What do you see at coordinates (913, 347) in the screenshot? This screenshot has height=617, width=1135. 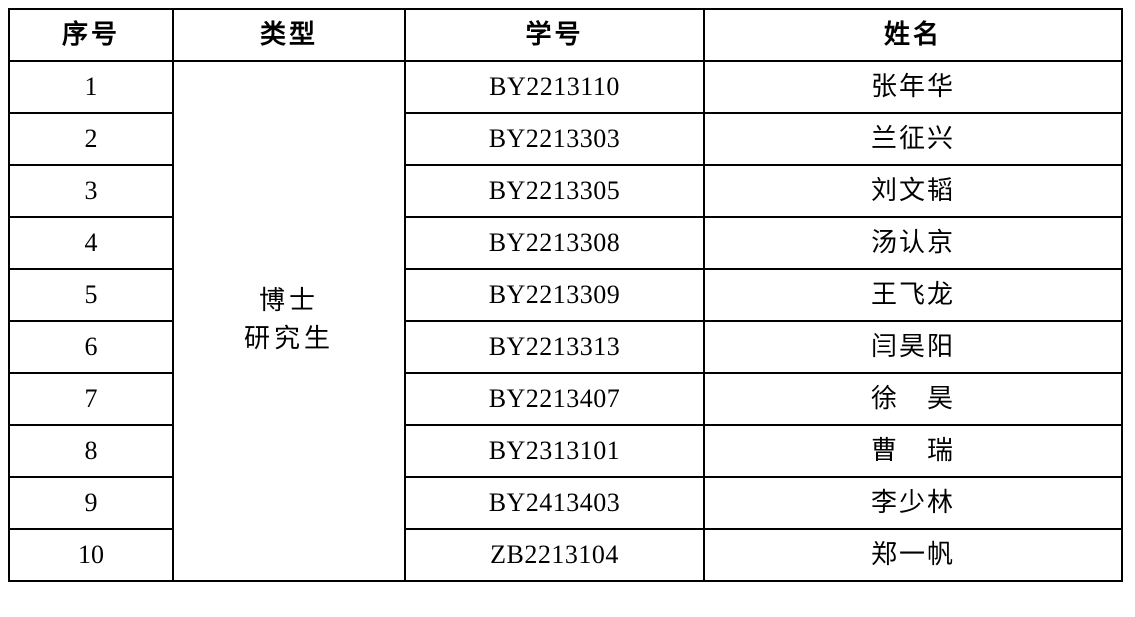 I see `cell-student-name: 闫昊阳` at bounding box center [913, 347].